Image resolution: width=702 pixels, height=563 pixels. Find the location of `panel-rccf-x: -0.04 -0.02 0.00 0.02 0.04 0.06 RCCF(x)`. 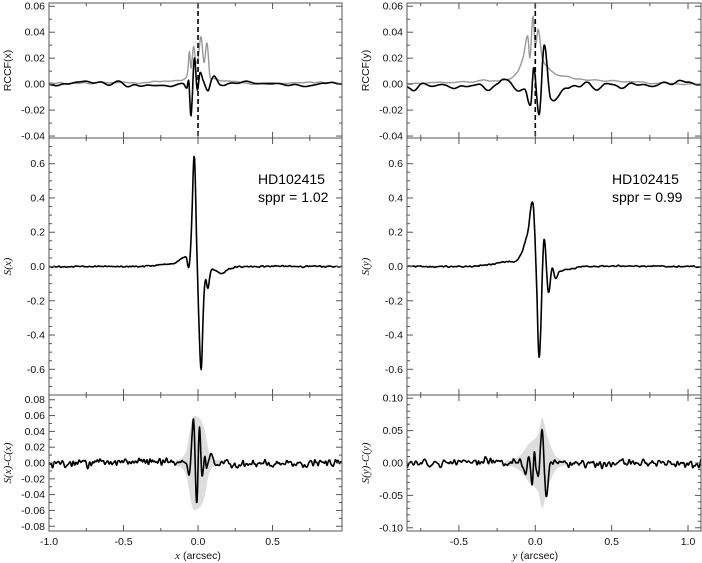

panel-rccf-x: -0.04 -0.02 0.00 0.02 0.04 0.06 RCCF(x) is located at coordinates (172, 72).